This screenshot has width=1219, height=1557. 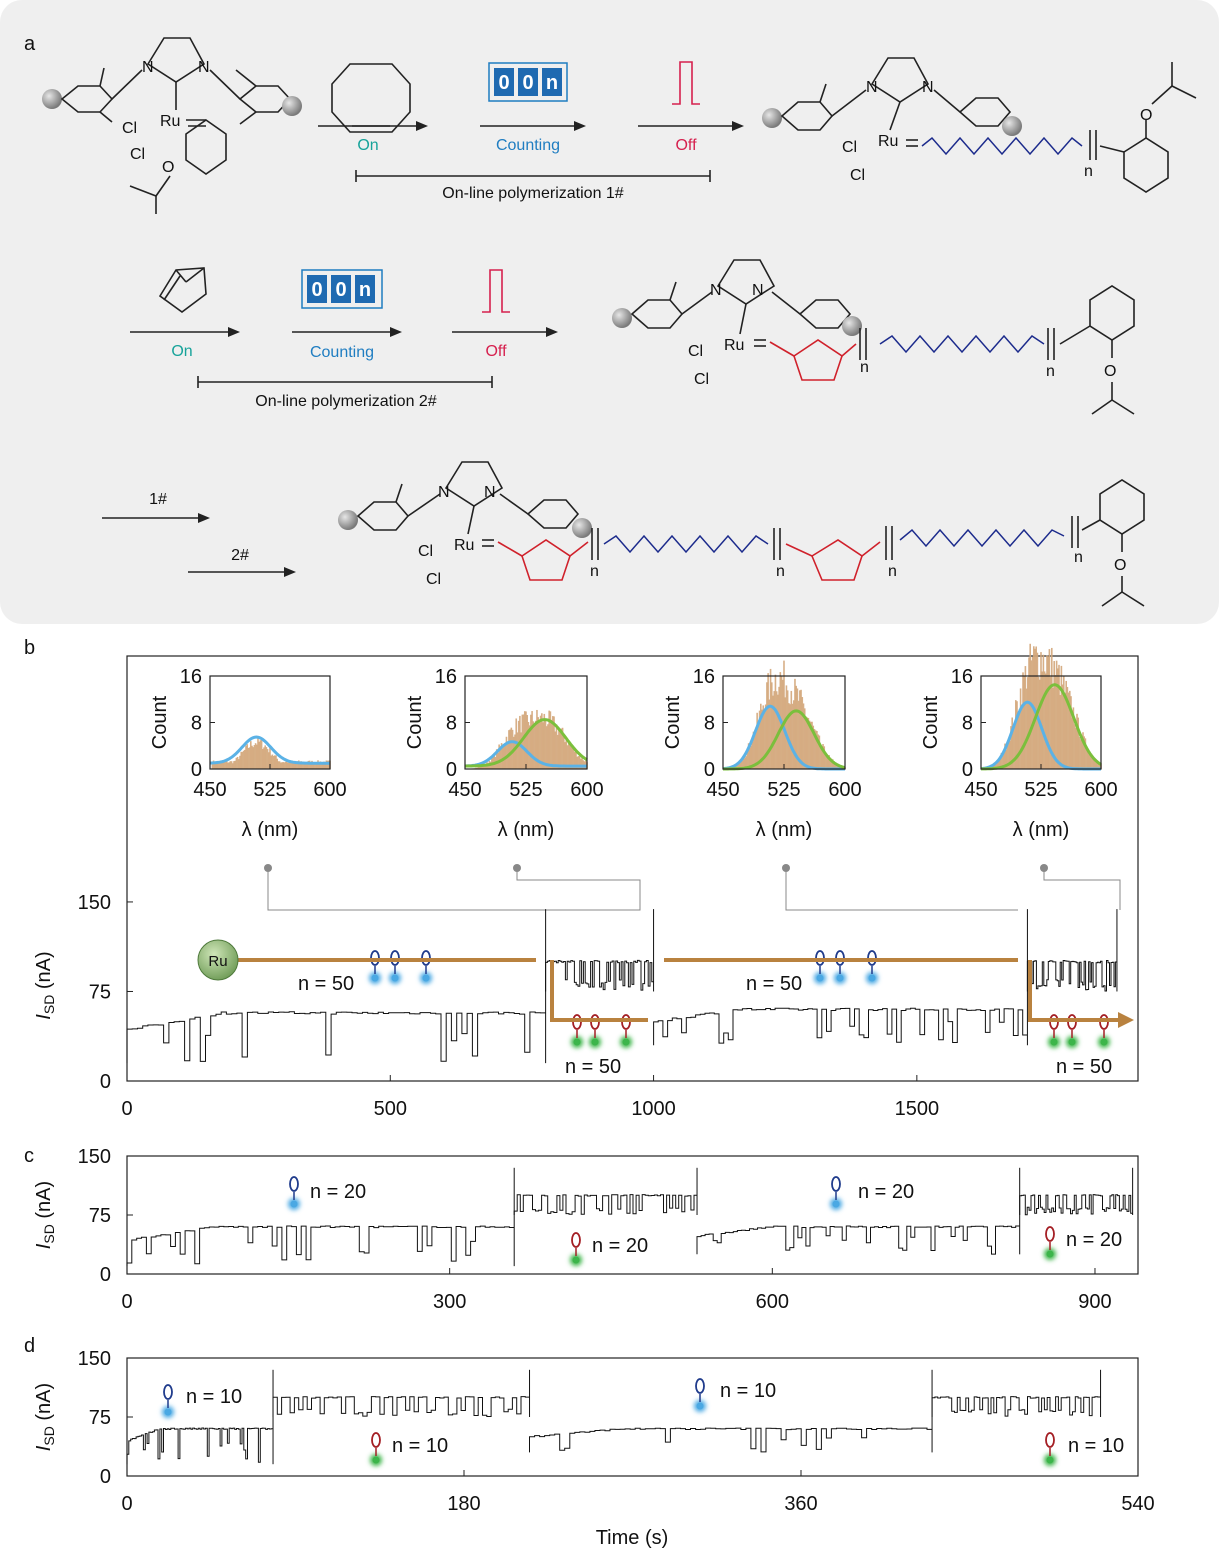 What do you see at coordinates (533, 193) in the screenshot?
I see `bracket-label: On-line polymerization 1#` at bounding box center [533, 193].